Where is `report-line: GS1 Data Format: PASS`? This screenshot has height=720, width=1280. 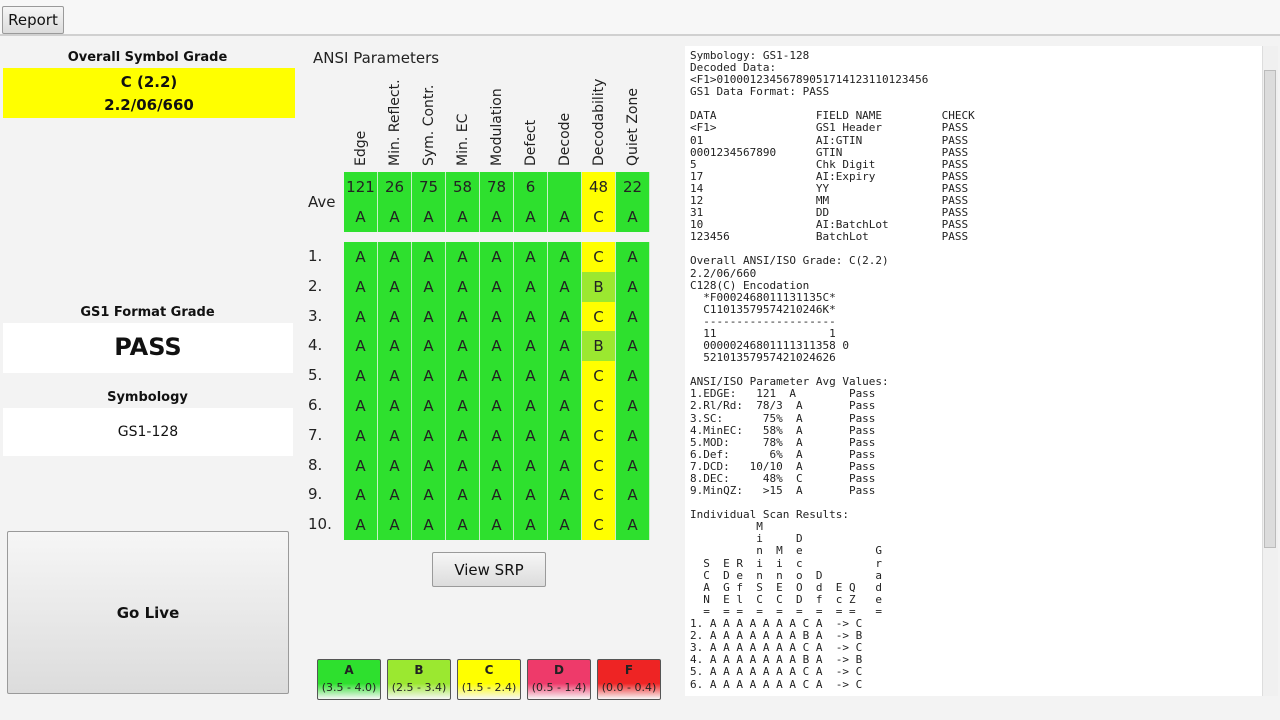
report-line: GS1 Data Format: PASS is located at coordinates (760, 92).